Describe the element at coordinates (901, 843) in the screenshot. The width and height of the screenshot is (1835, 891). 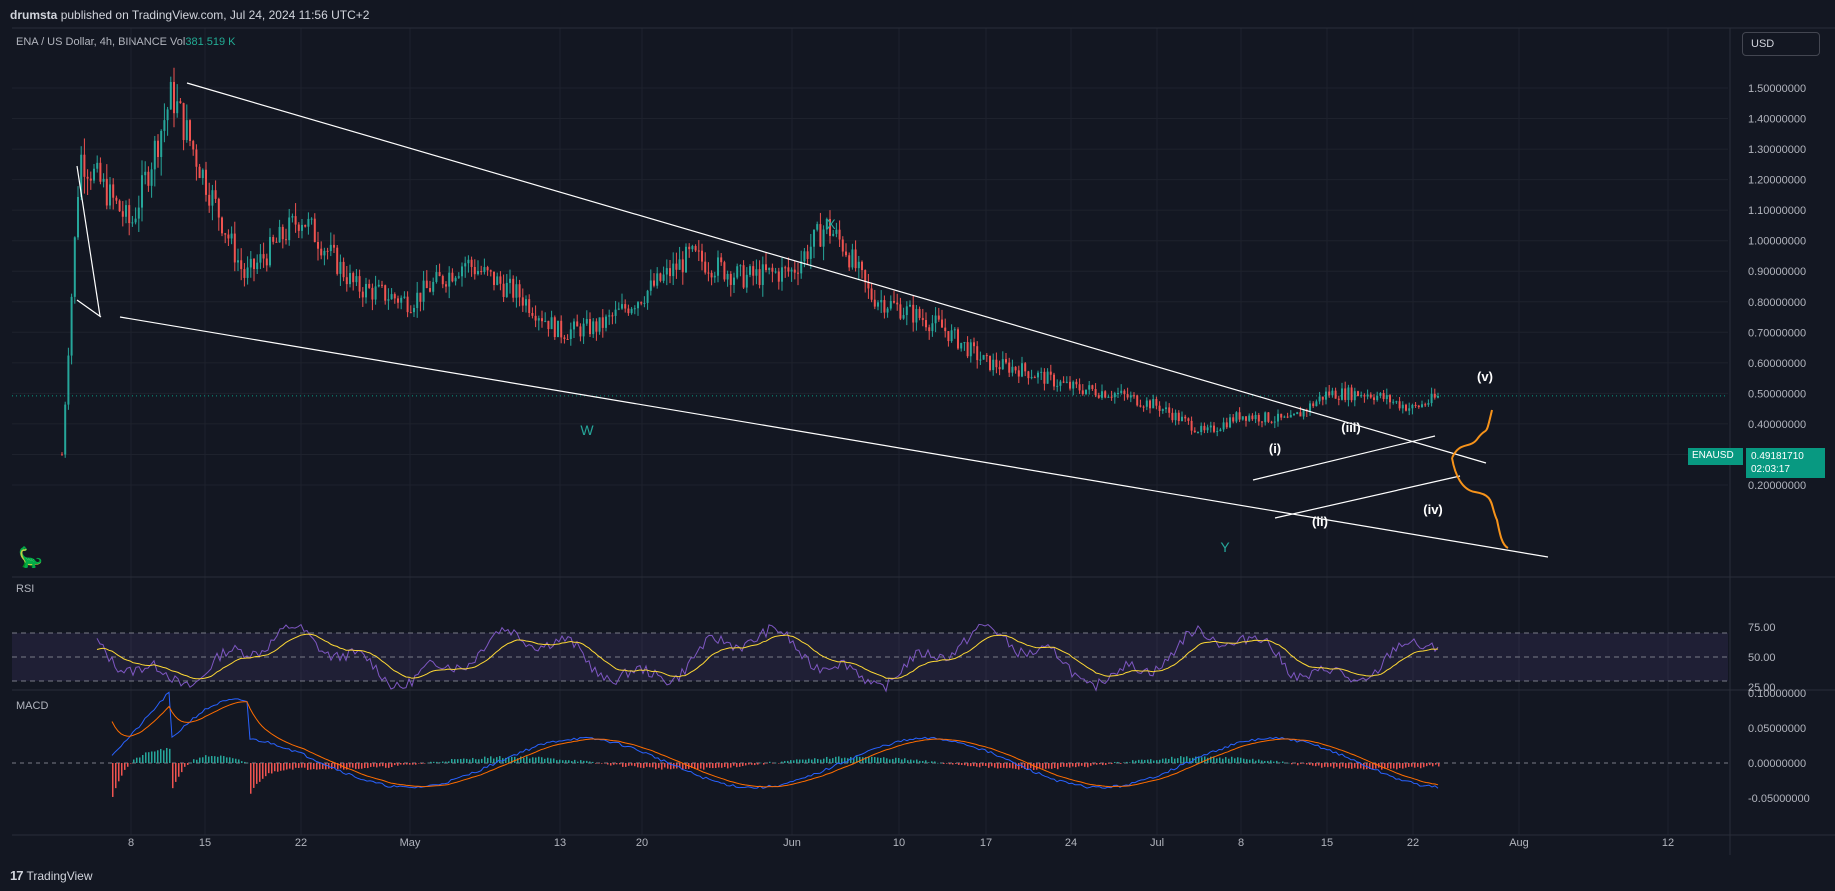
I see `time-axis: 8 15 22 May 13 20 Jun 10 17 24 Jul 8 15 22 Aug 12` at that location.